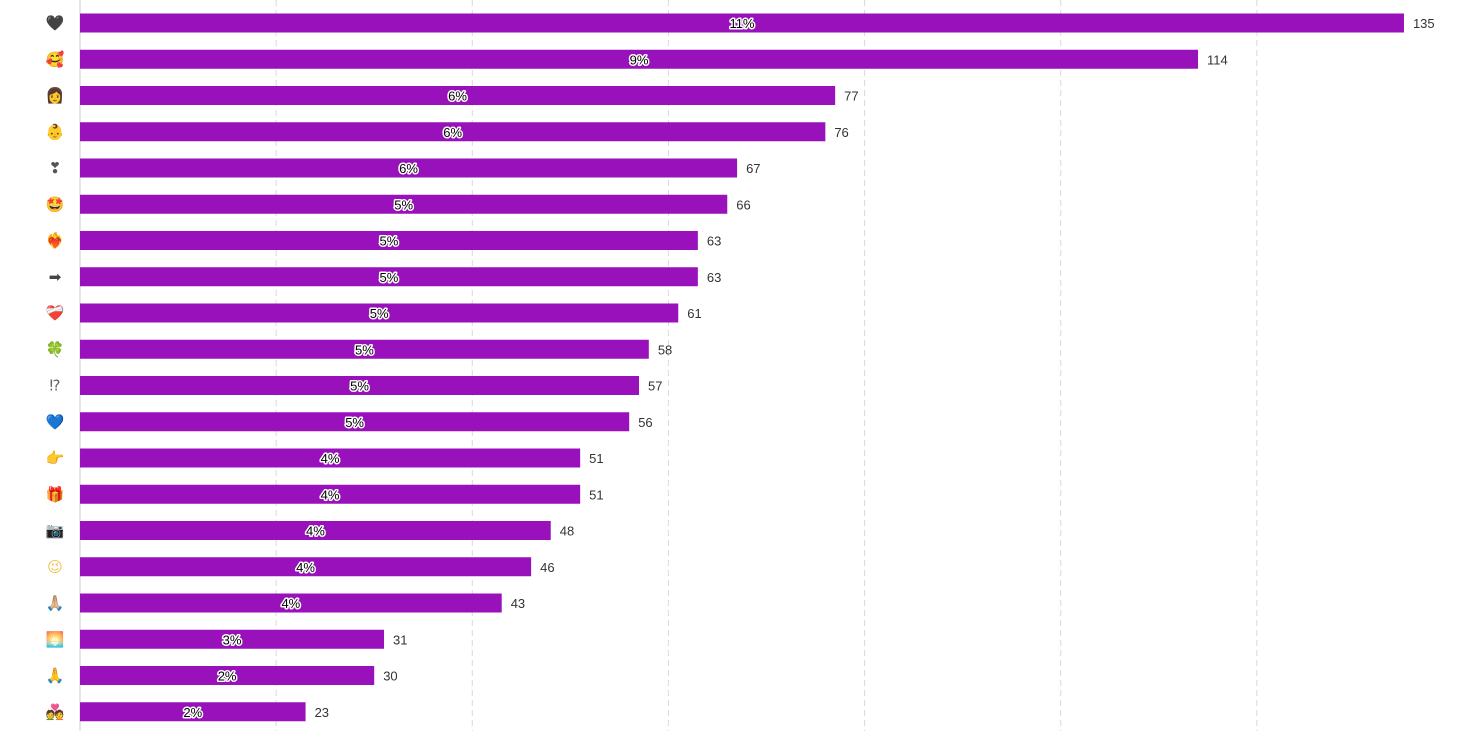 The image size is (1459, 731). I want to click on bar-percent-label-18: 2%, so click(227, 676).